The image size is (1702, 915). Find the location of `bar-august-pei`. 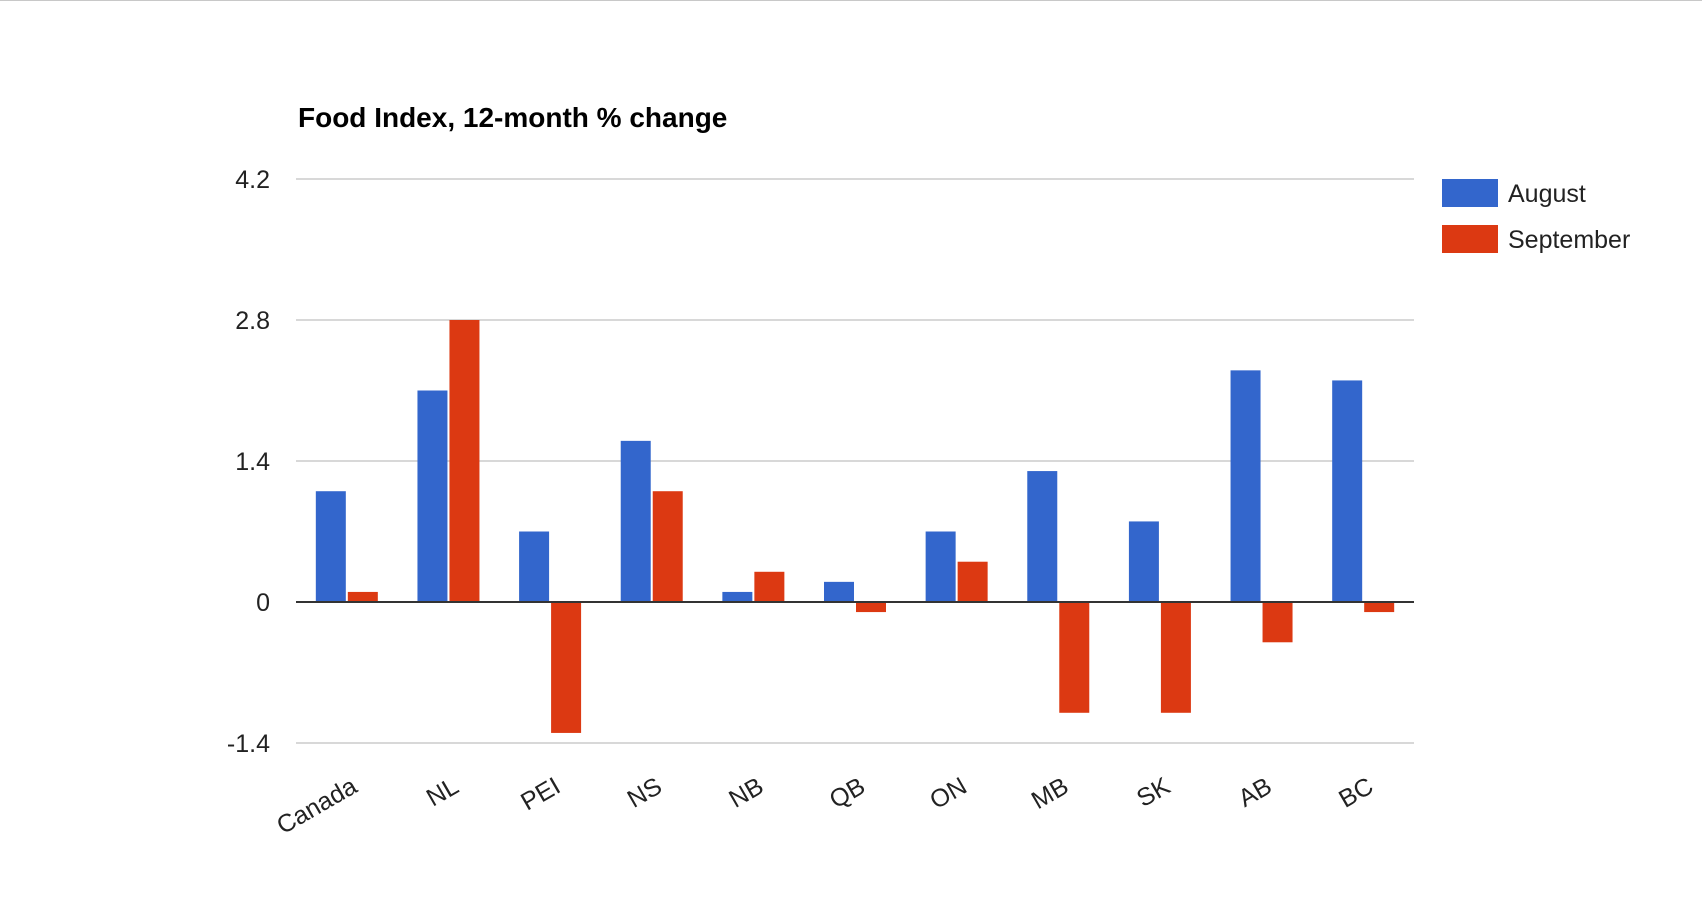

bar-august-pei is located at coordinates (534, 566).